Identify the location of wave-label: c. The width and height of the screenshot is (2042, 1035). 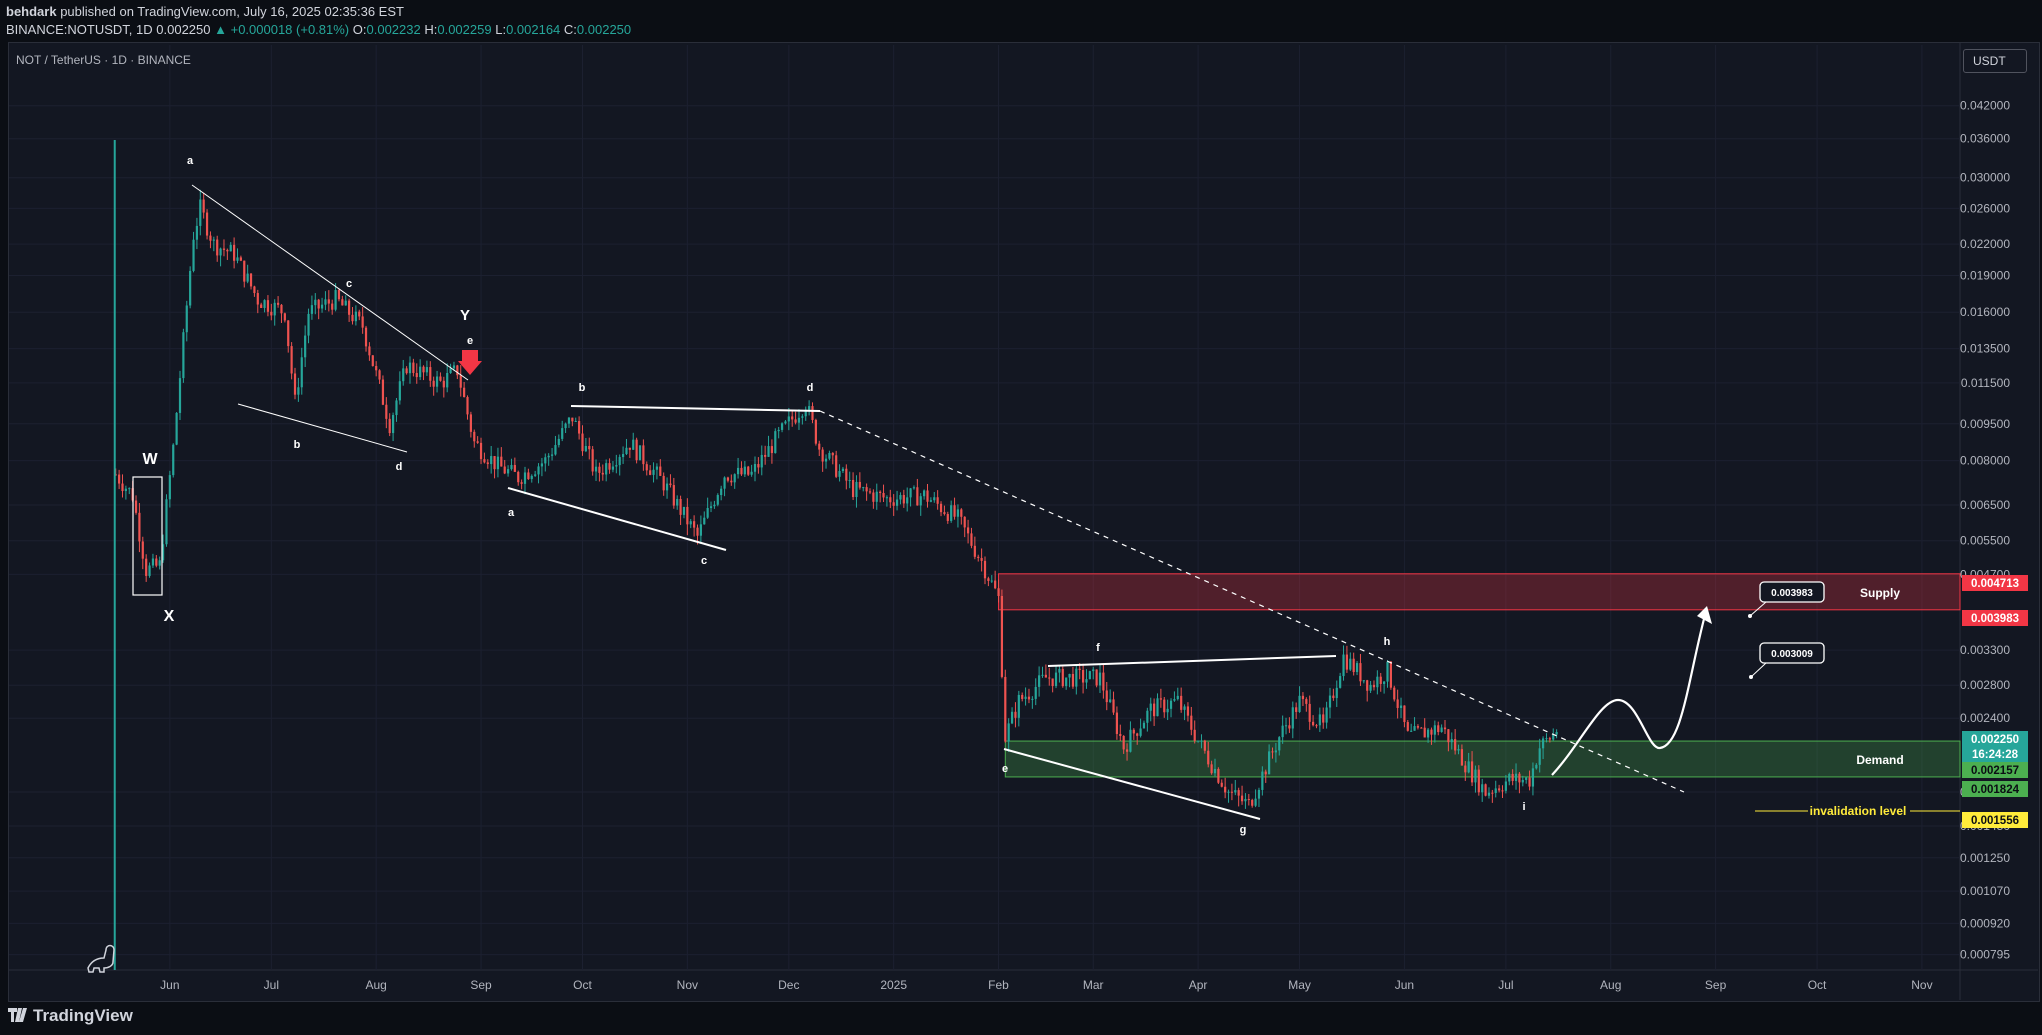
(349, 284).